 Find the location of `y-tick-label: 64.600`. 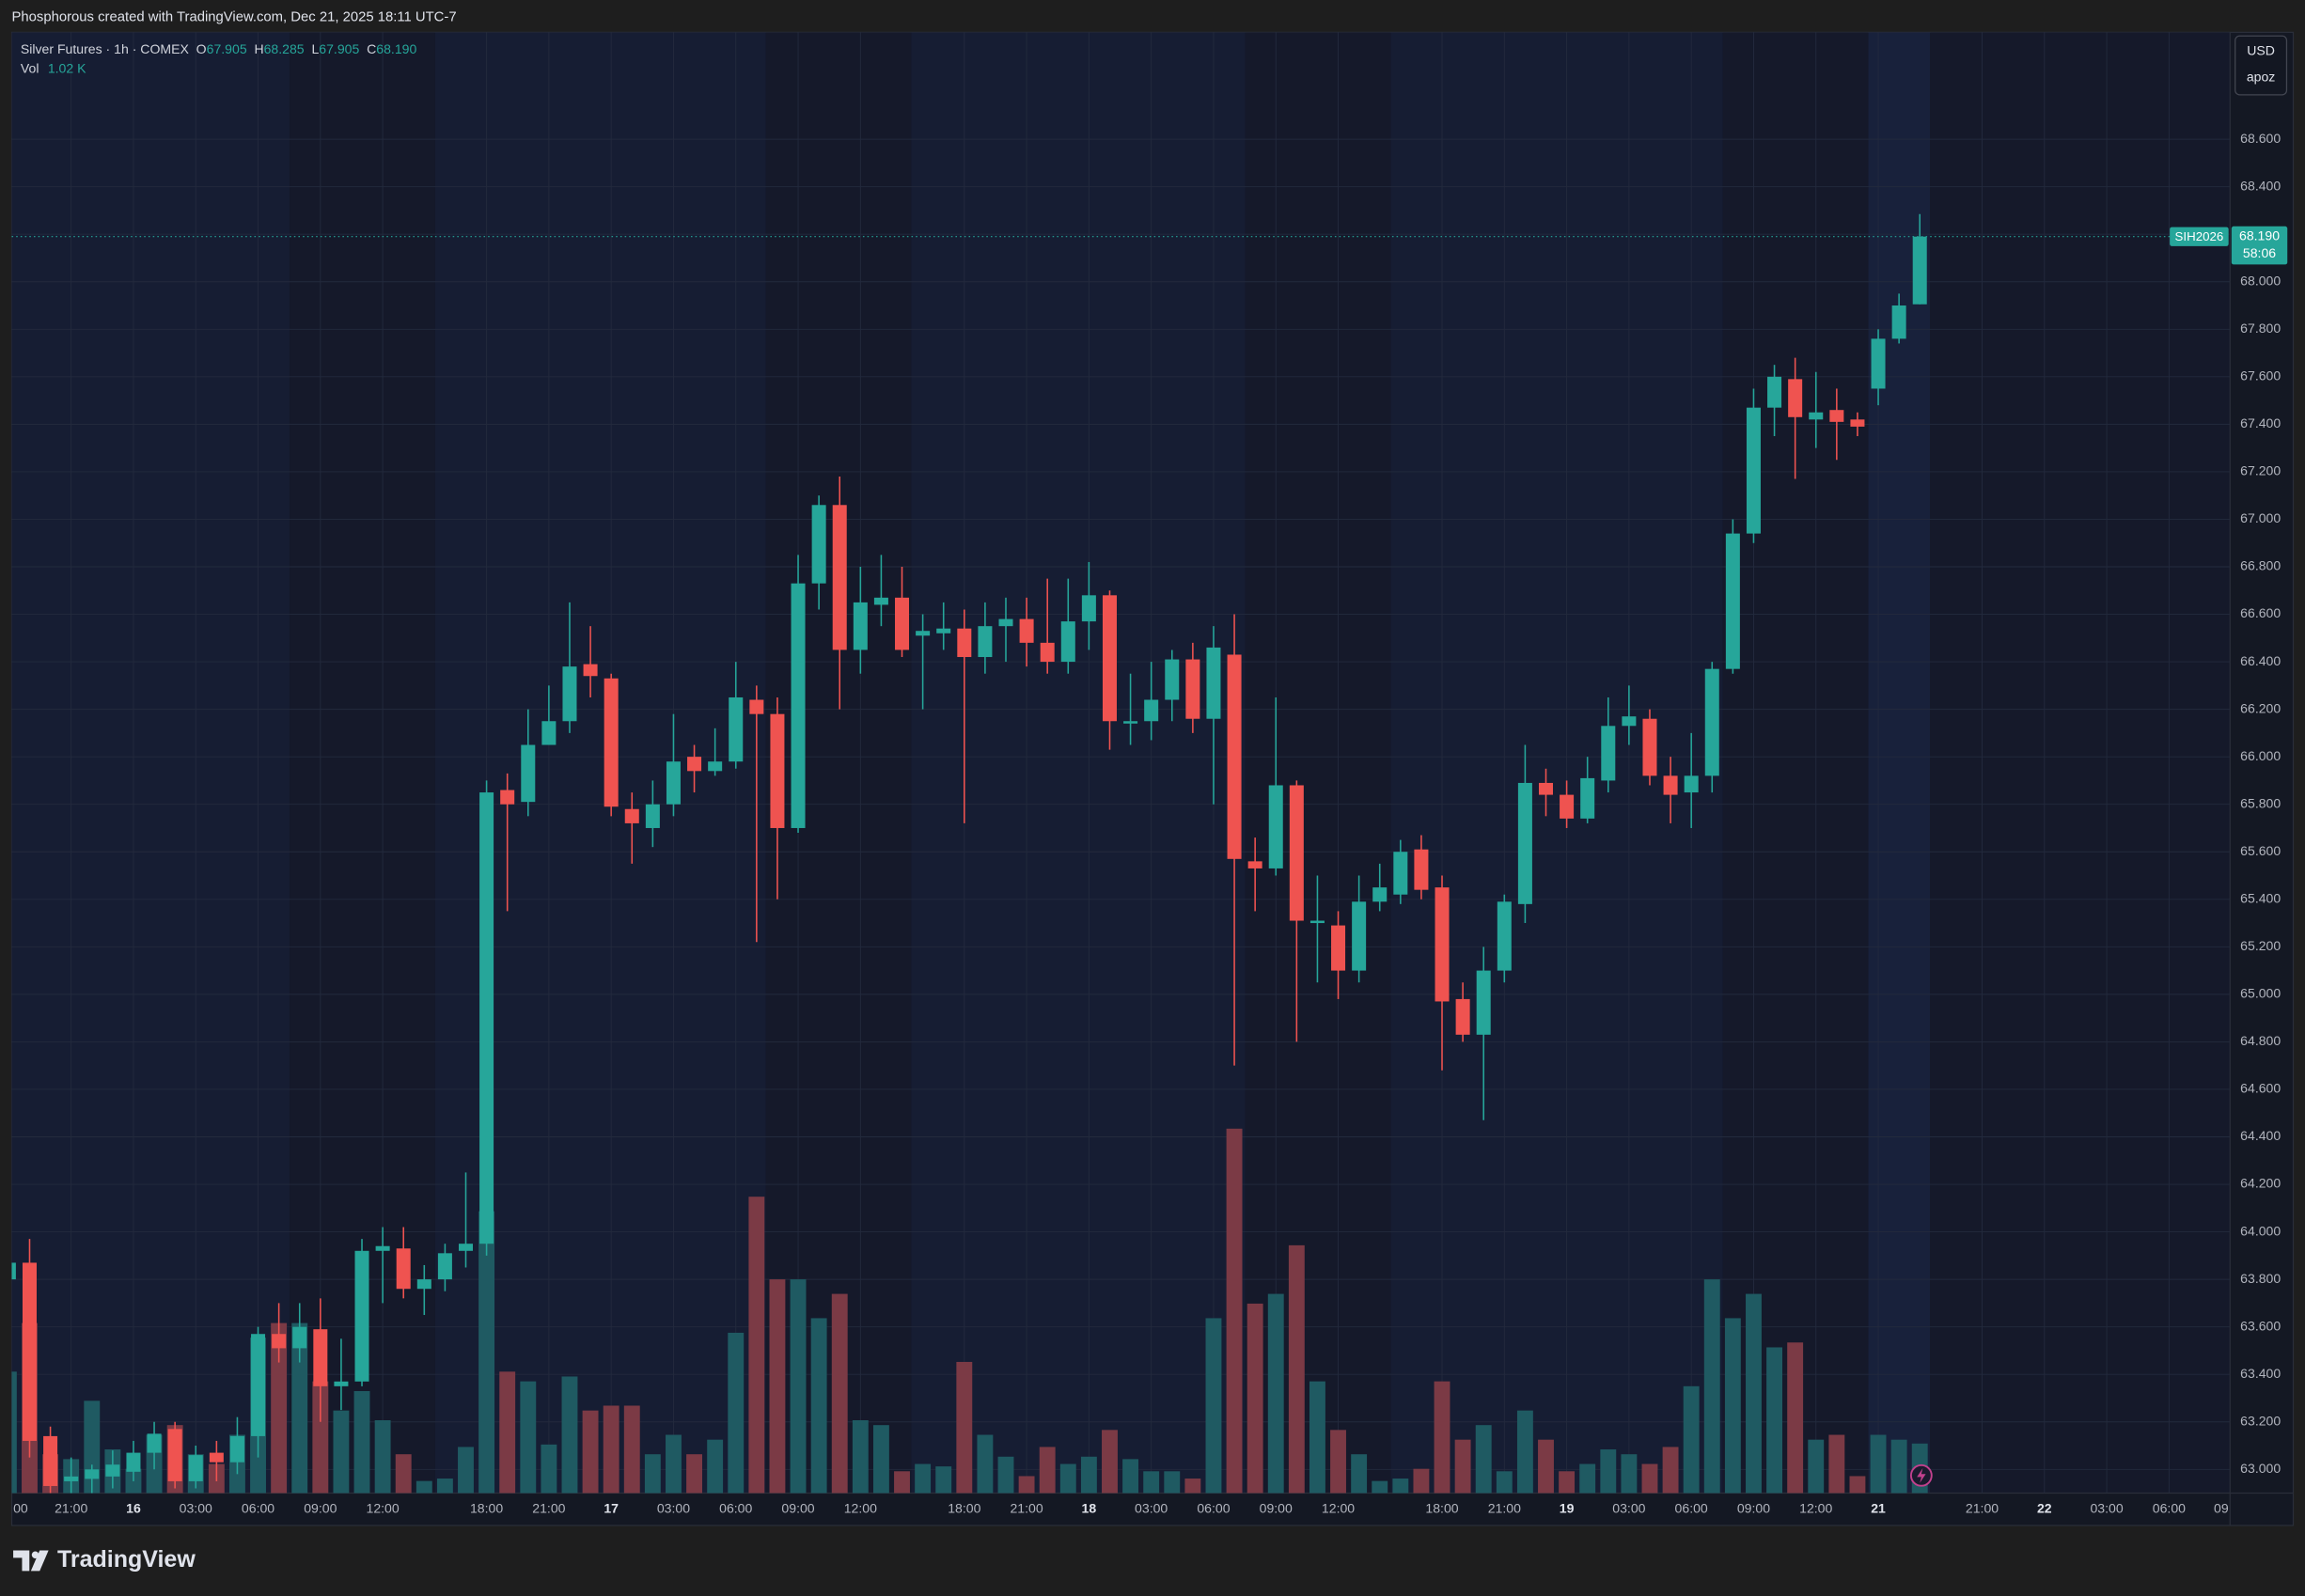

y-tick-label: 64.600 is located at coordinates (2260, 1088).